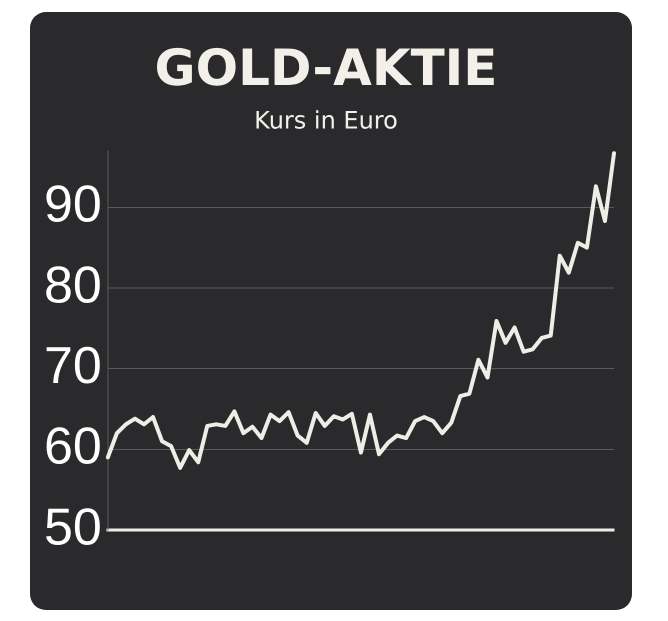 This screenshot has height=621, width=668. I want to click on y-tick-label: 50, so click(73, 527).